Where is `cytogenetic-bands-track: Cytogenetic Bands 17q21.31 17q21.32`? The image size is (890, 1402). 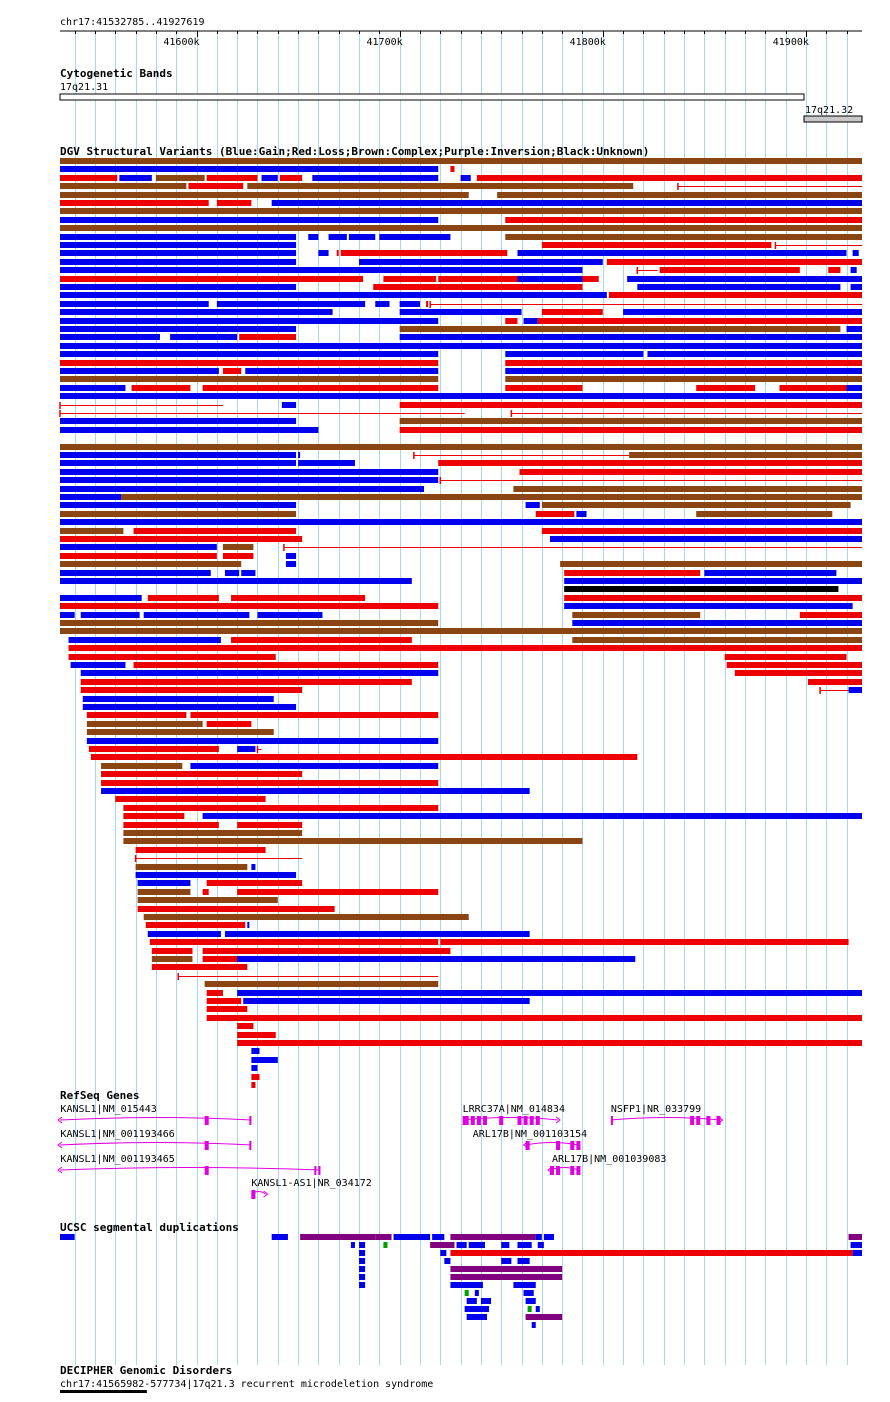 cytogenetic-bands-track: Cytogenetic Bands 17q21.31 17q21.32 is located at coordinates (461, 95).